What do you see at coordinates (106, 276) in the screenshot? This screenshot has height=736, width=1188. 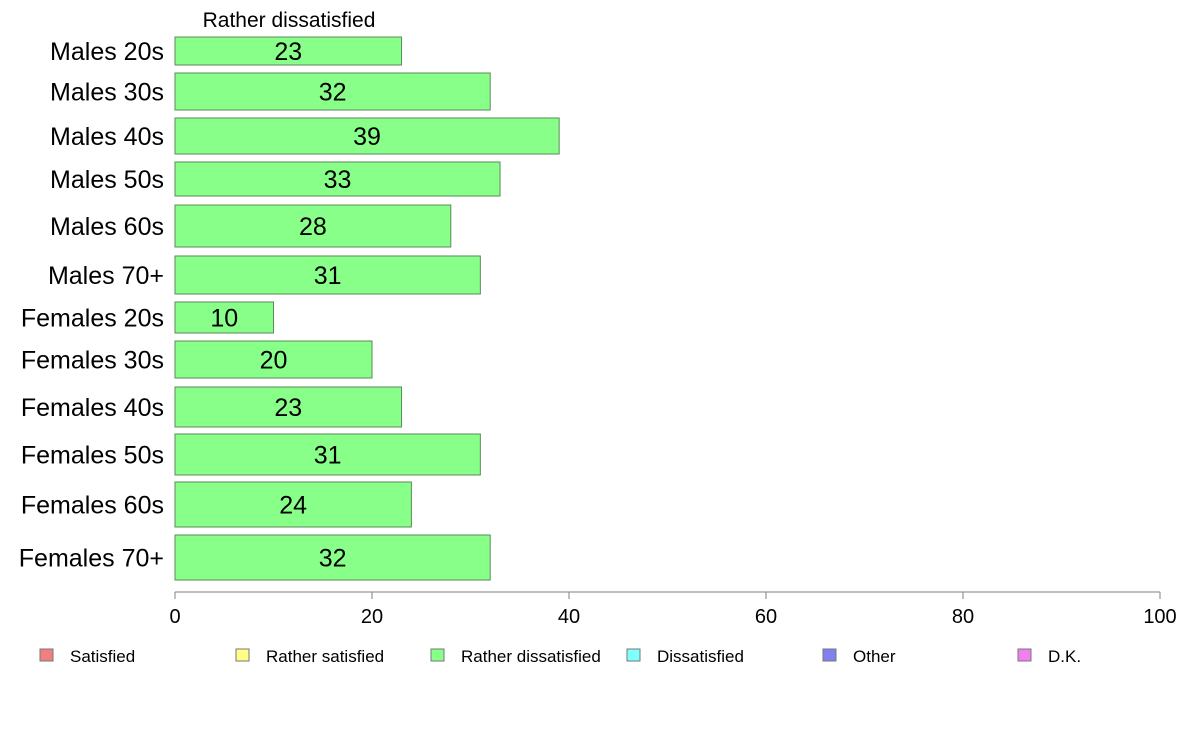 I see `category-label: Males 70+` at bounding box center [106, 276].